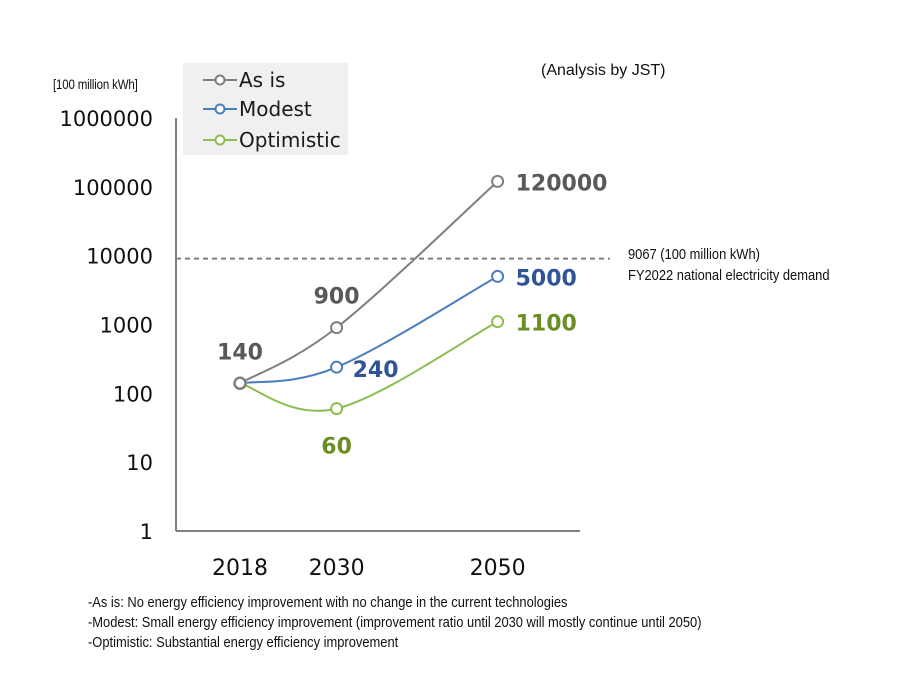 The width and height of the screenshot is (909, 692). I want to click on reference-annotation-desc: FY2022 national electricity demand, so click(729, 275).